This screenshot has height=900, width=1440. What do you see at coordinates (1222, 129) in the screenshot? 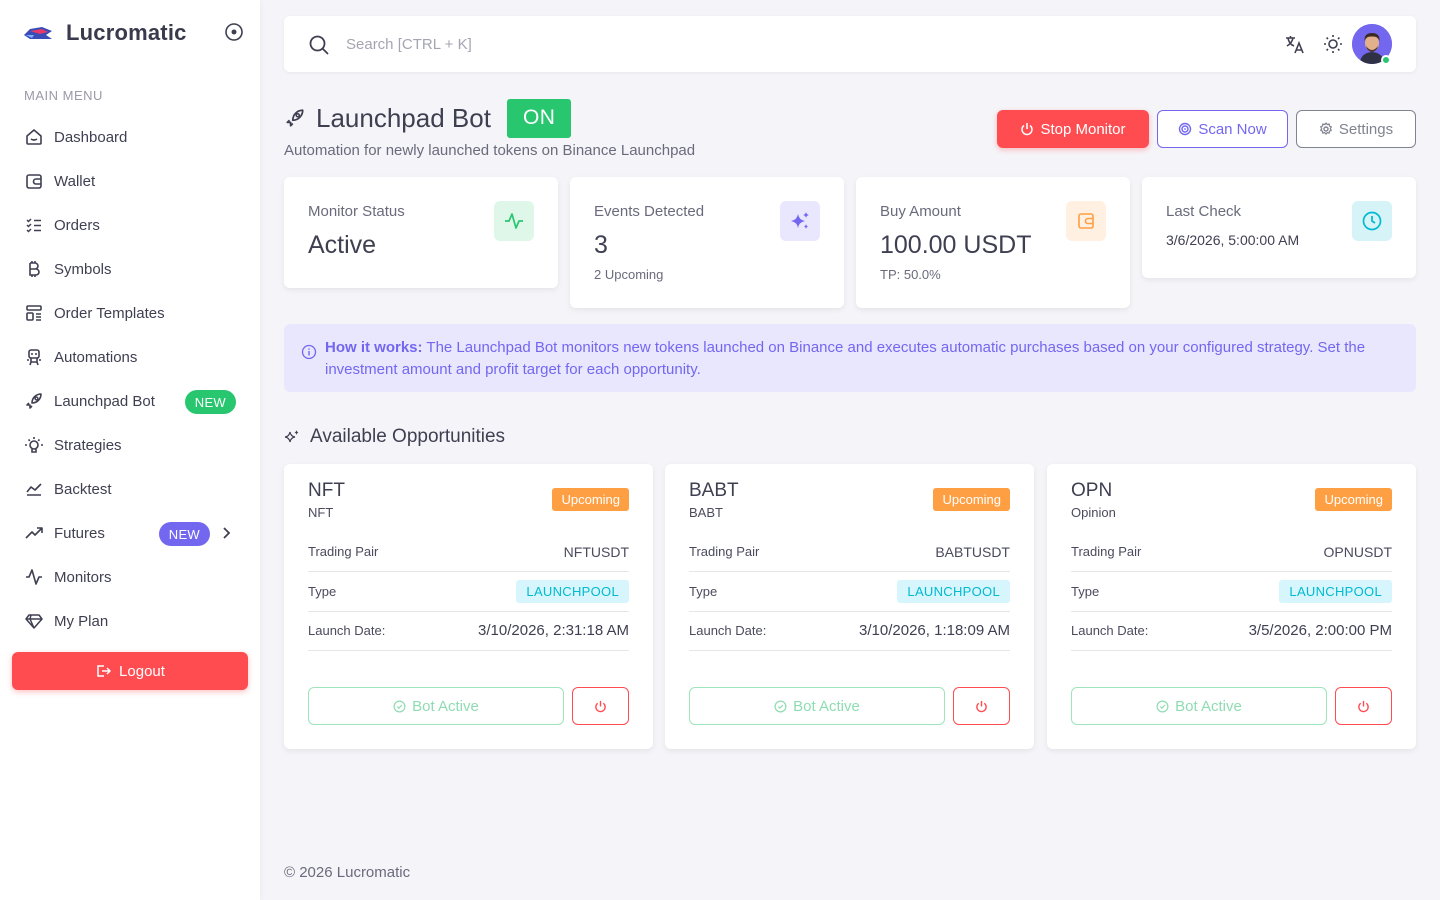
I see `scan-now-button: Scan Now` at bounding box center [1222, 129].